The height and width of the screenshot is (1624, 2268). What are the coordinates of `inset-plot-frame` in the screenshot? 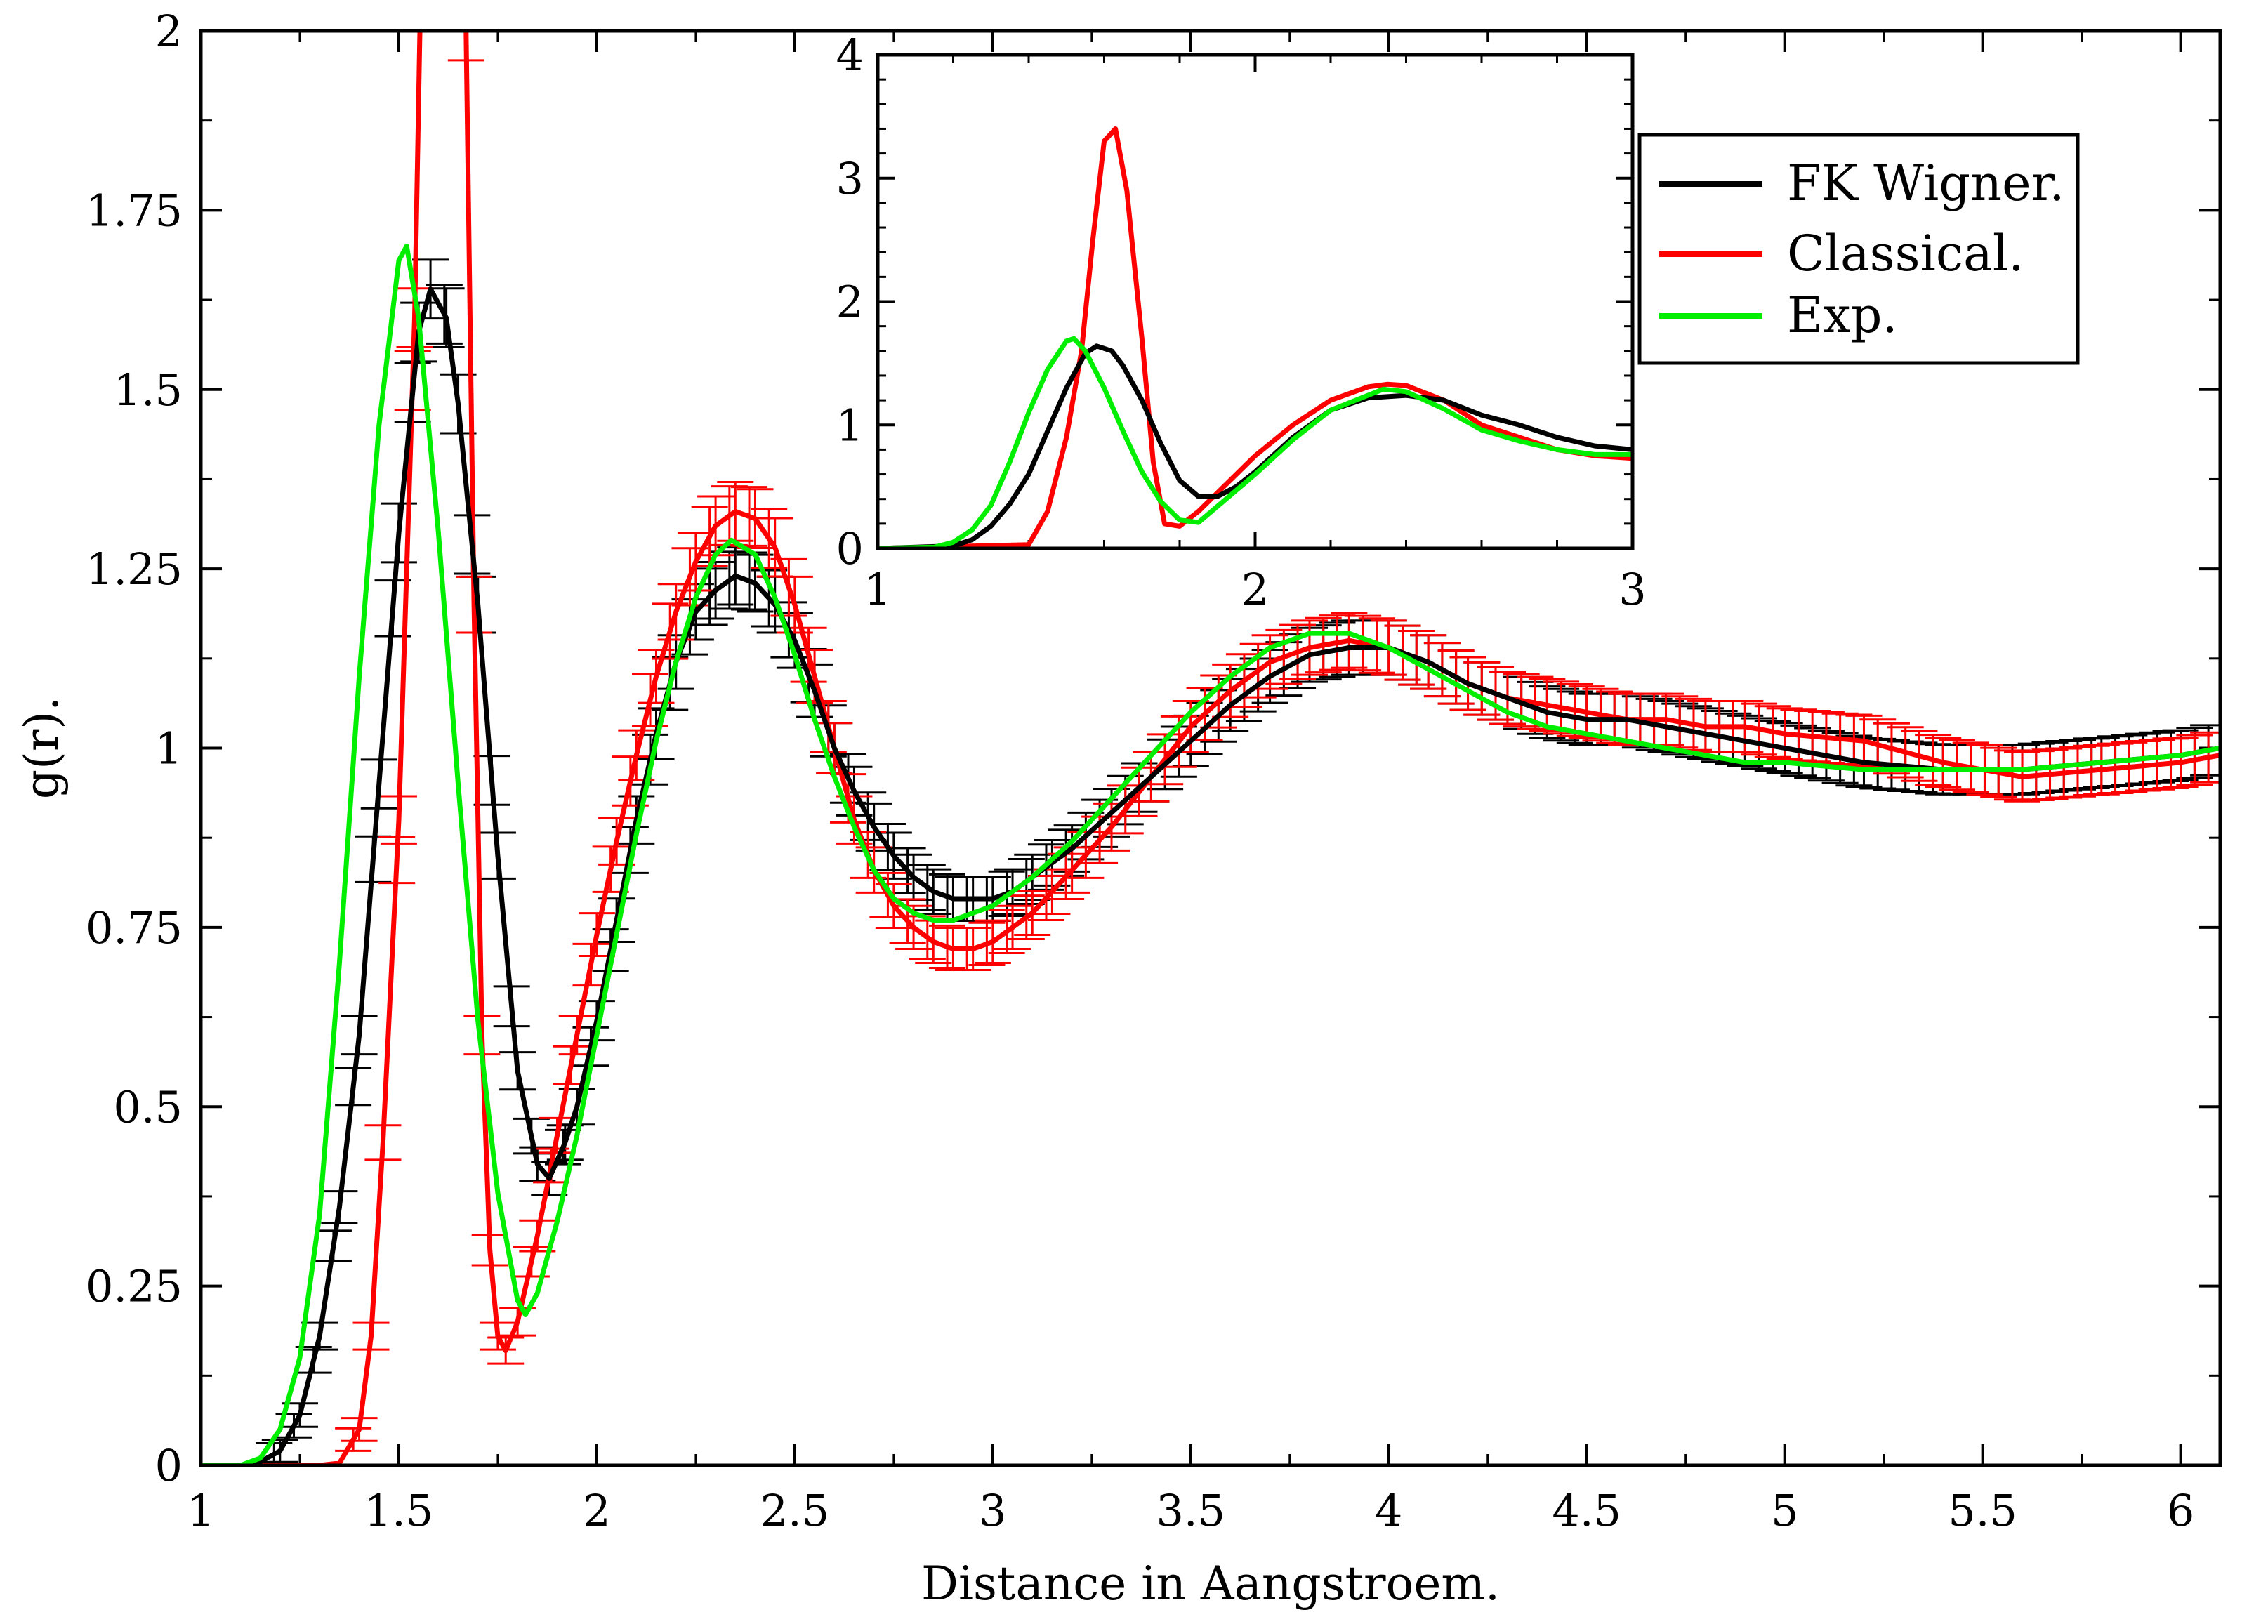 It's located at (1255, 301).